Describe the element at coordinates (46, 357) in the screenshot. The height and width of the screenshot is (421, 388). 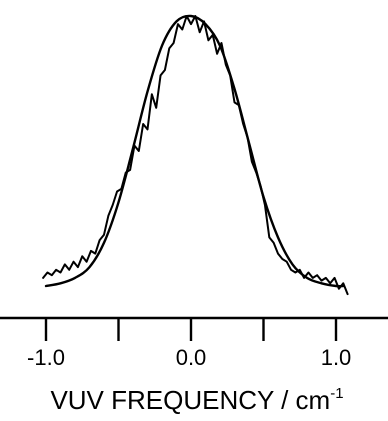
I see `x-tick-label: -1.0` at that location.